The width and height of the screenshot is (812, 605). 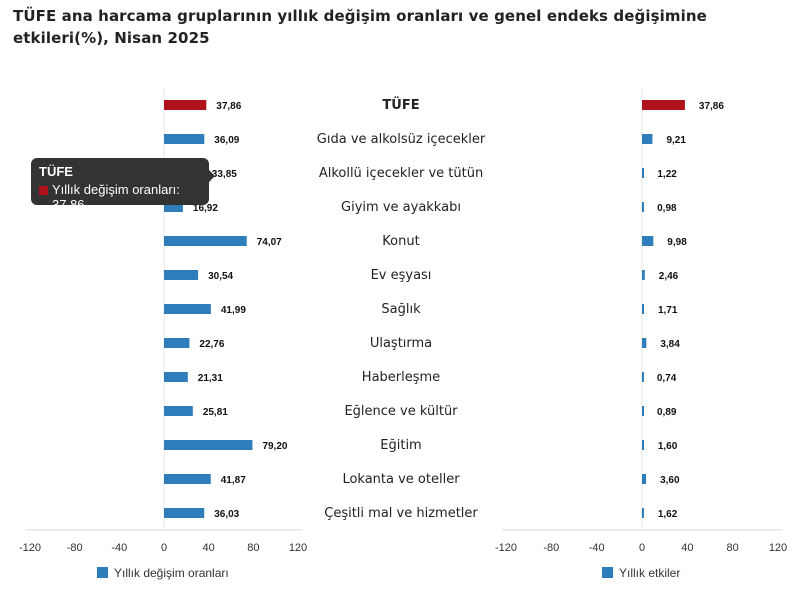 I want to click on category-label: TÜFE, so click(x=400, y=105).